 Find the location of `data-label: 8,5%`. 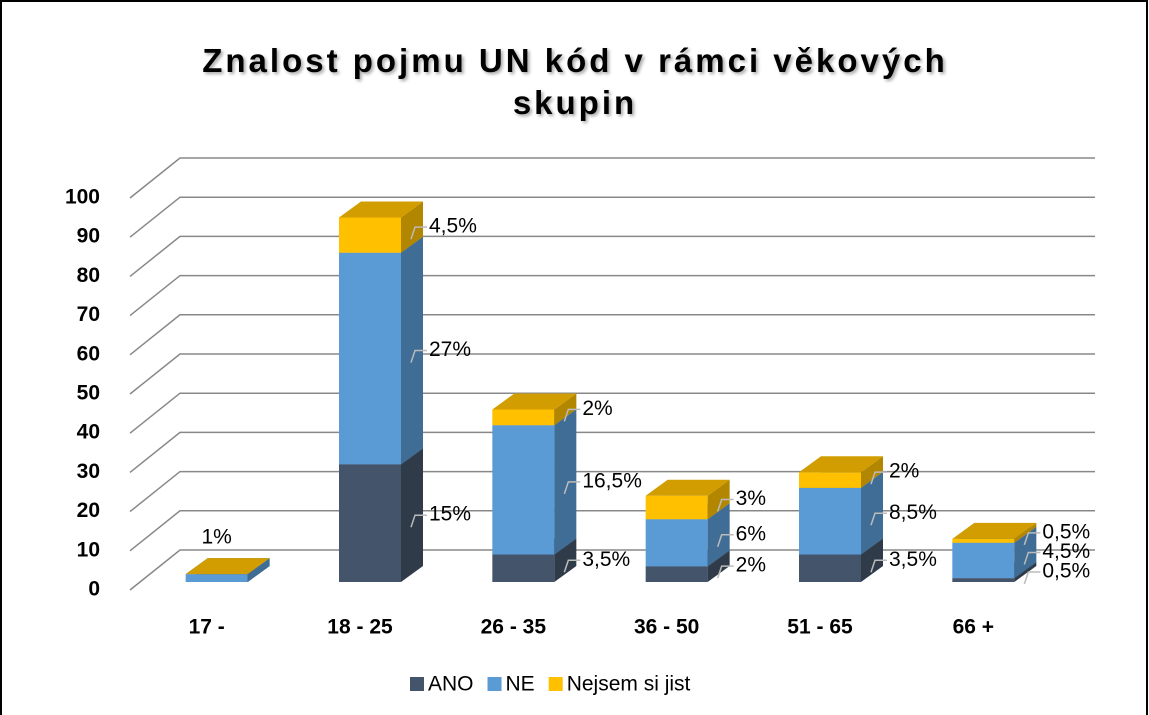

data-label: 8,5% is located at coordinates (913, 512).